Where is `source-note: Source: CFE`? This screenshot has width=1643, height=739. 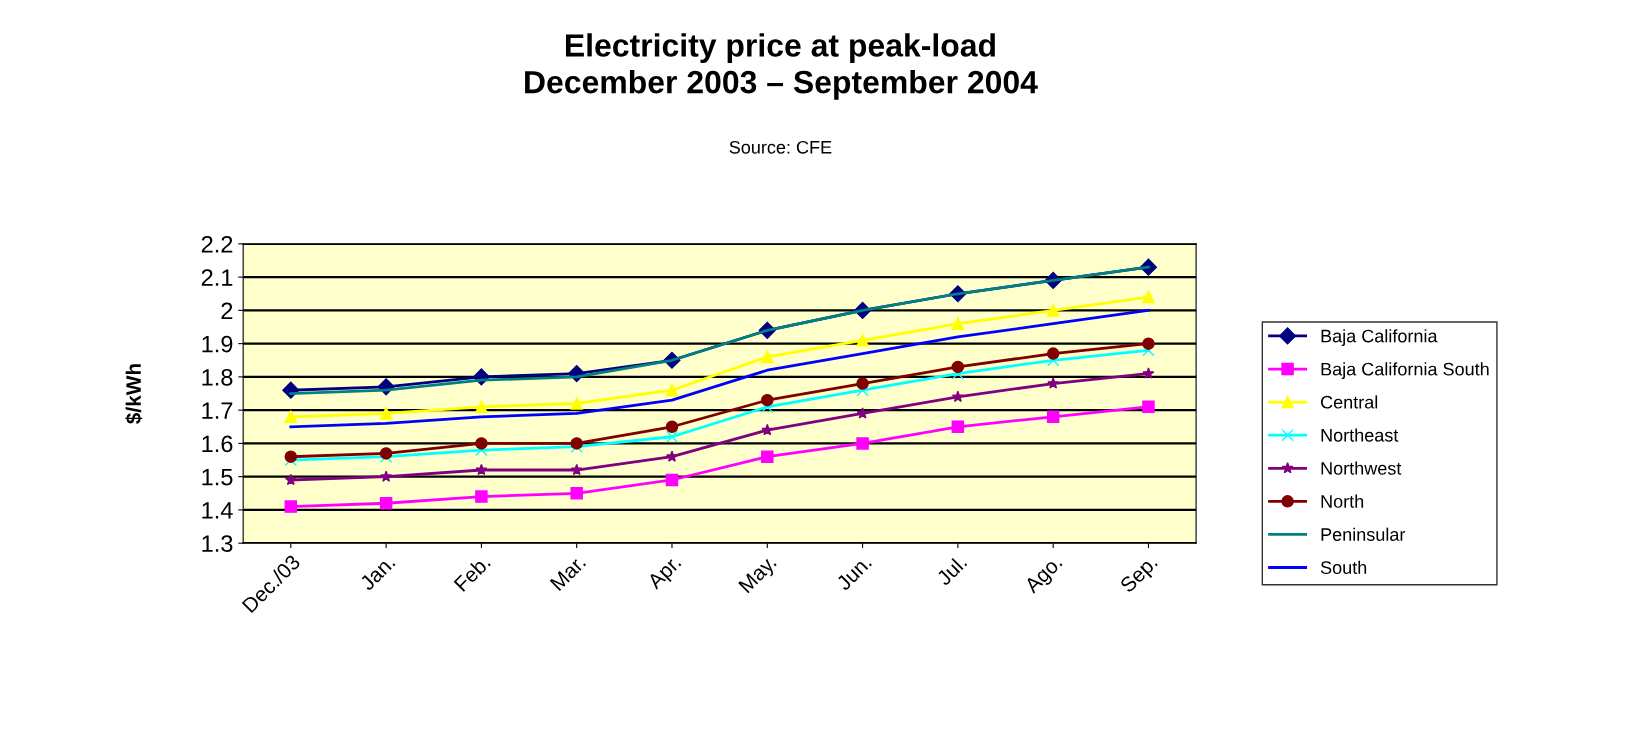 source-note: Source: CFE is located at coordinates (780, 147).